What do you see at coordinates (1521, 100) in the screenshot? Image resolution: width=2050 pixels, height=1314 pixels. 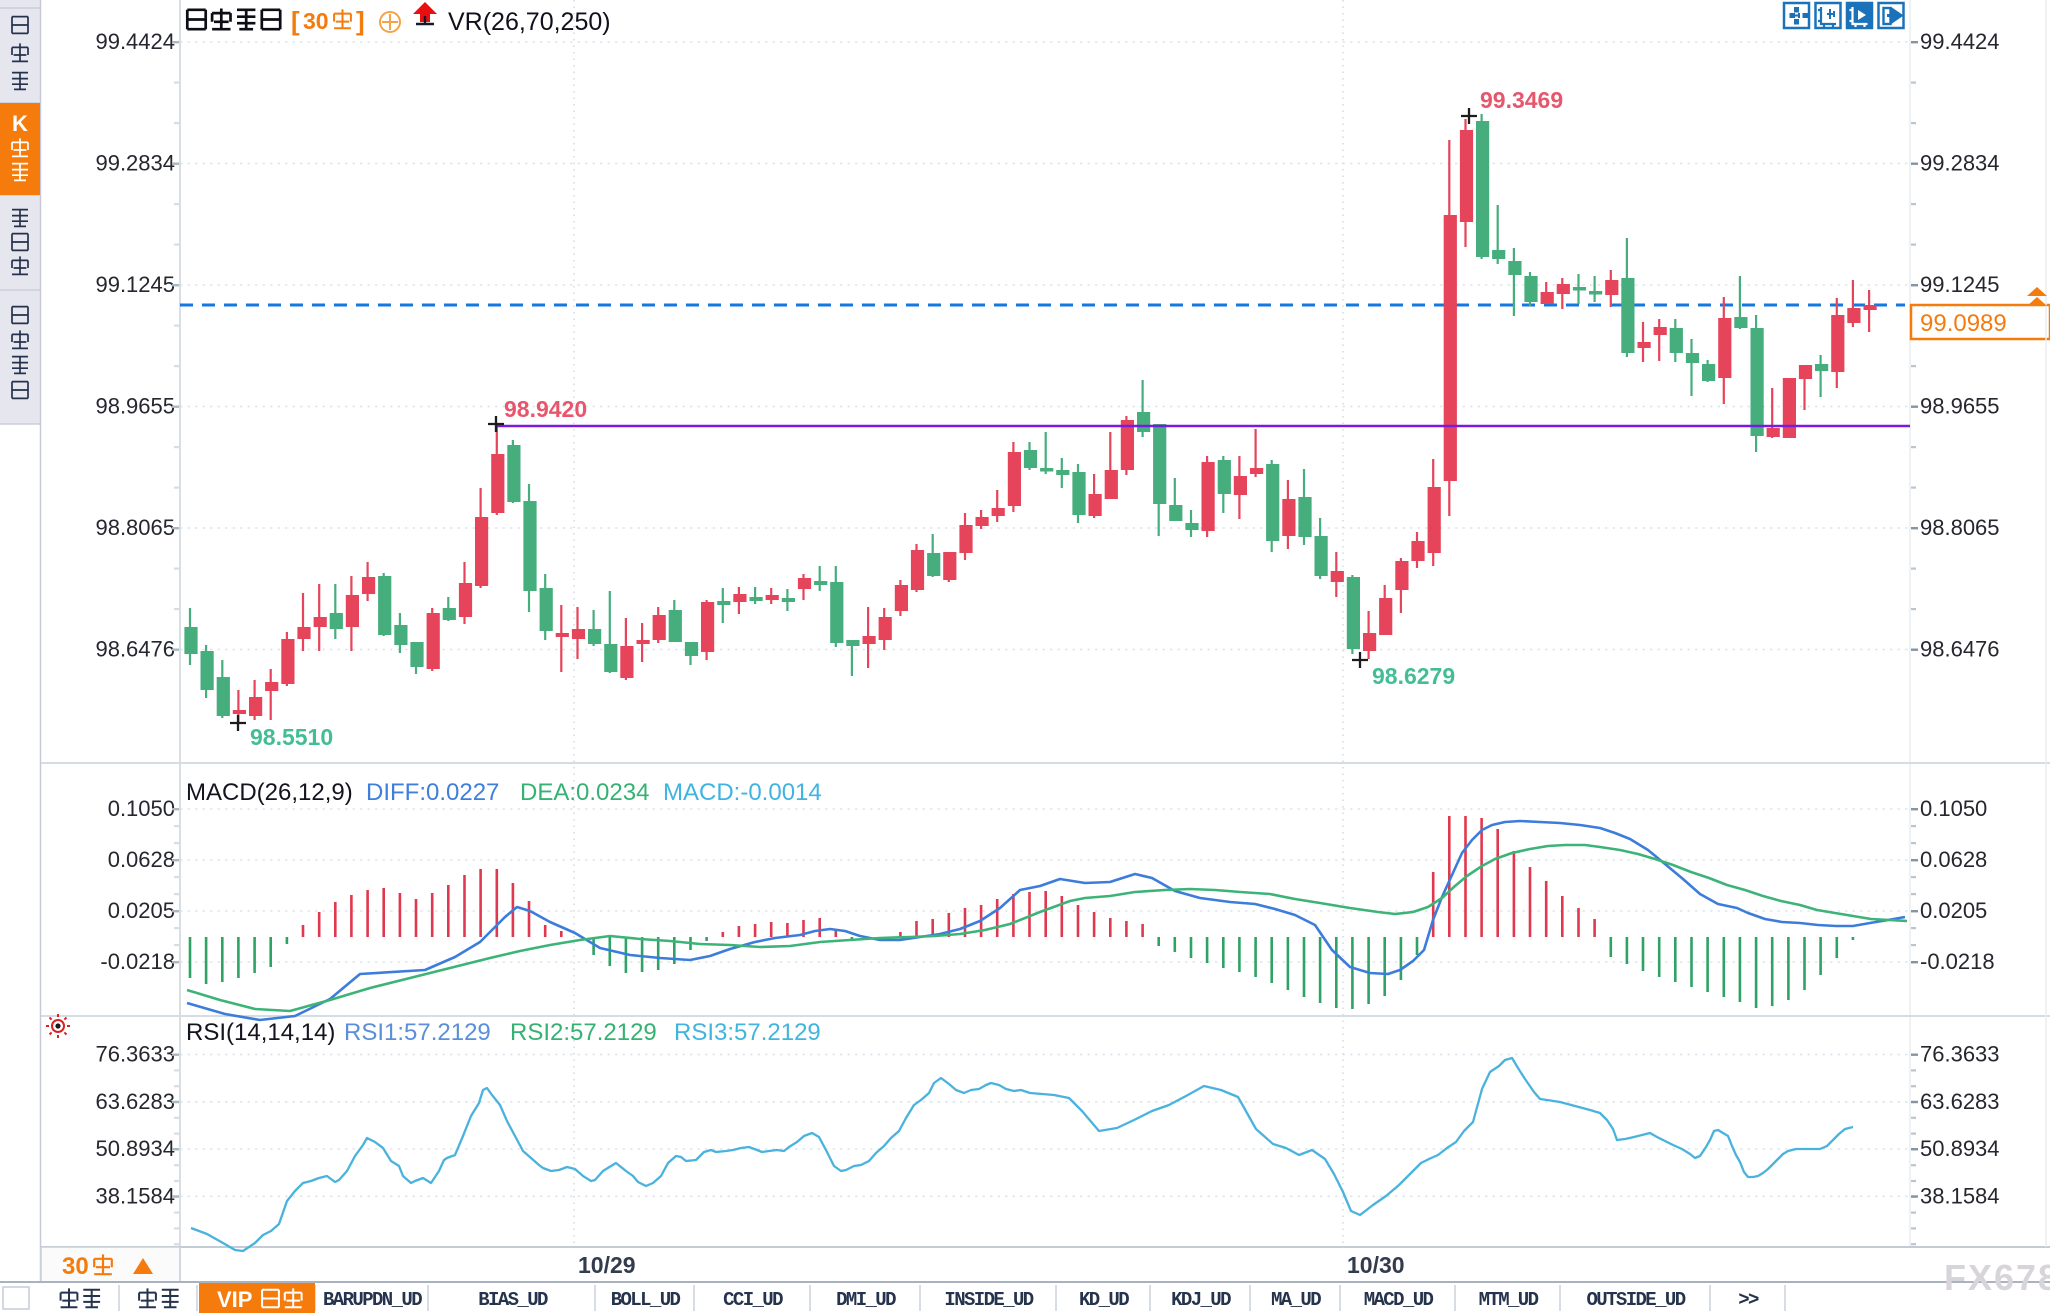 I see `svg-text: 99.3469` at bounding box center [1521, 100].